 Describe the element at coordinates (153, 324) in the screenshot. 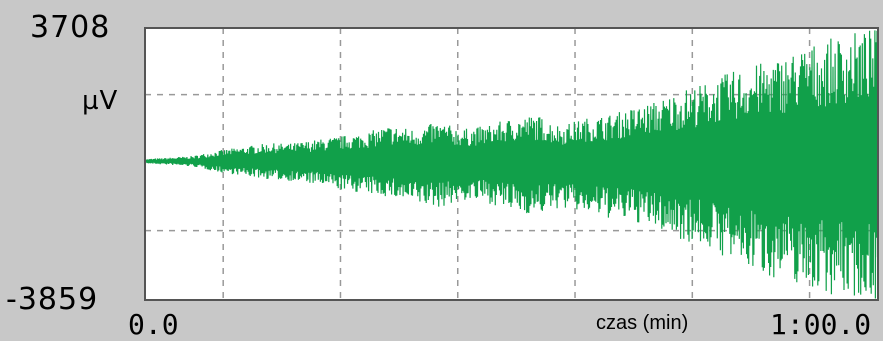

I see `x-start-label: 0.0` at that location.